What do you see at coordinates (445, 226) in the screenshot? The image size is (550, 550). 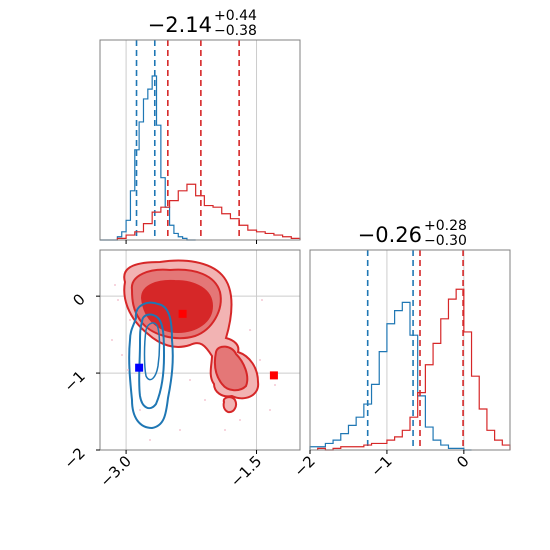 I see `bottom-right-title-sup: +0.28` at bounding box center [445, 226].